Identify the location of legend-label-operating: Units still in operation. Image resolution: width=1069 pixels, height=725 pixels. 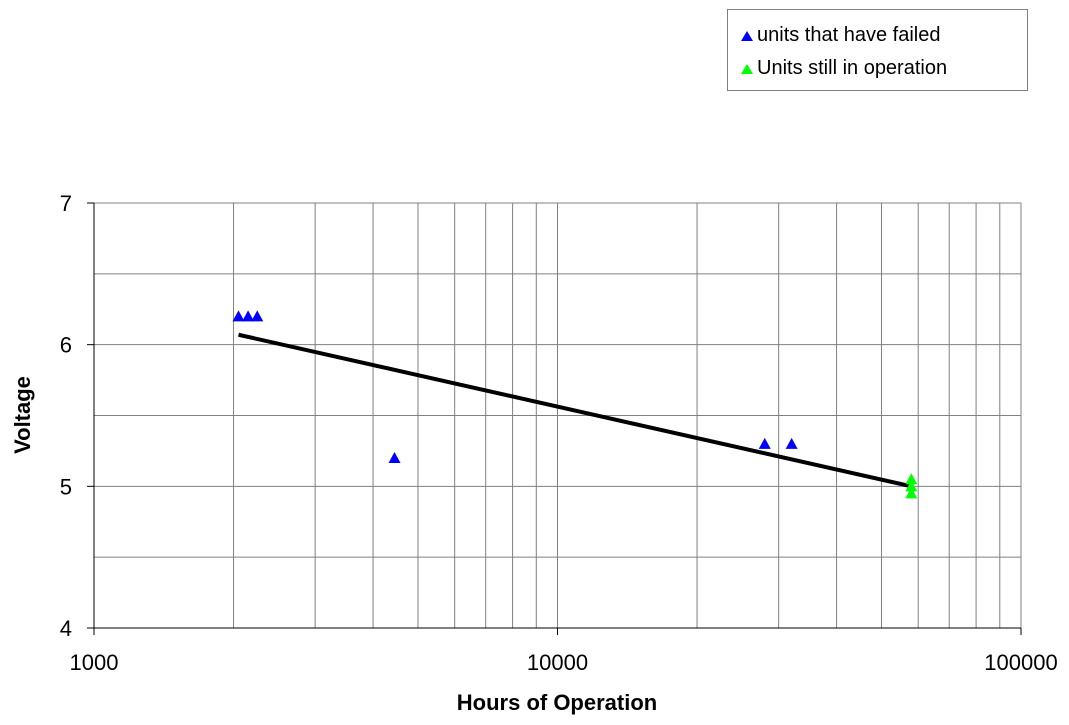
(852, 68).